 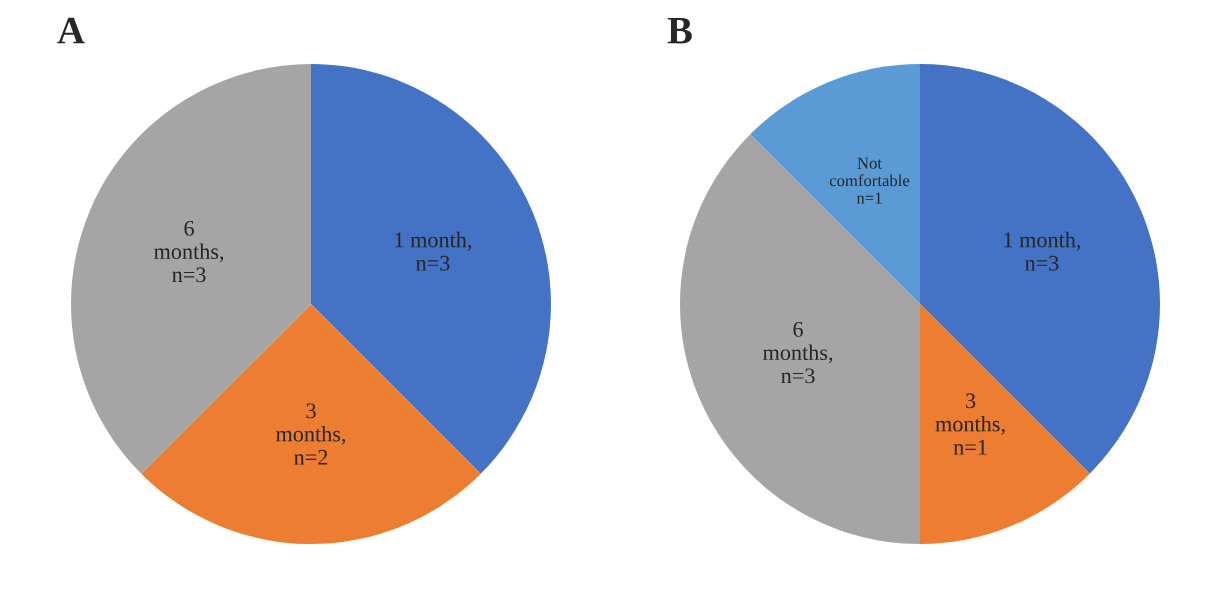 I want to click on slice-label: 3 months, n=1, so click(x=970, y=424).